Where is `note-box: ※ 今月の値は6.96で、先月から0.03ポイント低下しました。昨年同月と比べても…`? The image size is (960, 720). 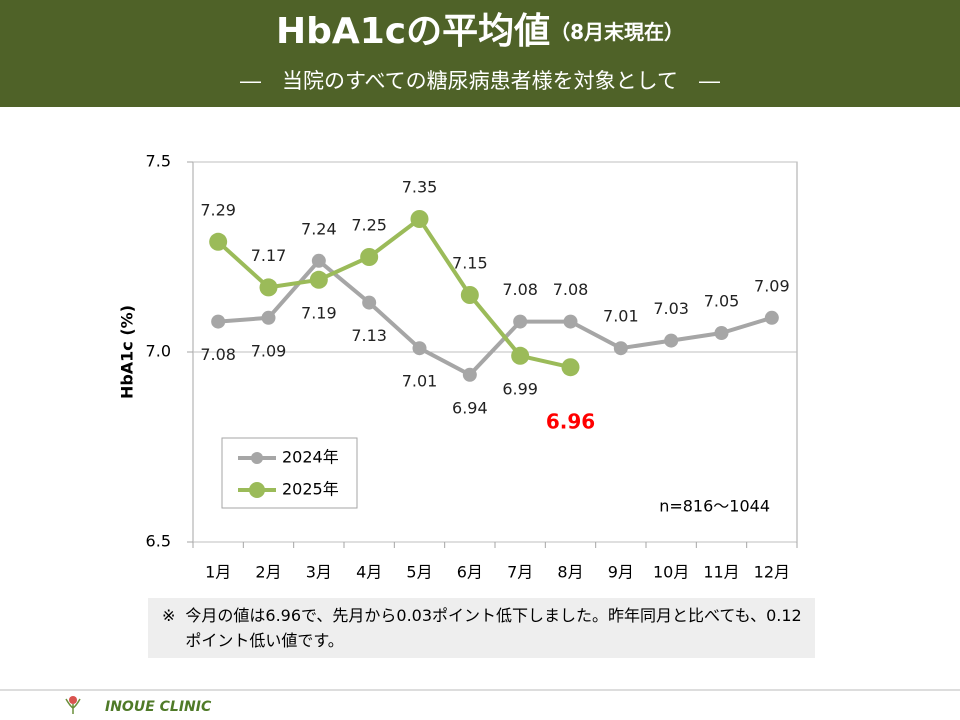
note-box: ※ 今月の値は6.96で、先月から0.03ポイント低下しました。昨年同月と比べても… is located at coordinates (481, 628).